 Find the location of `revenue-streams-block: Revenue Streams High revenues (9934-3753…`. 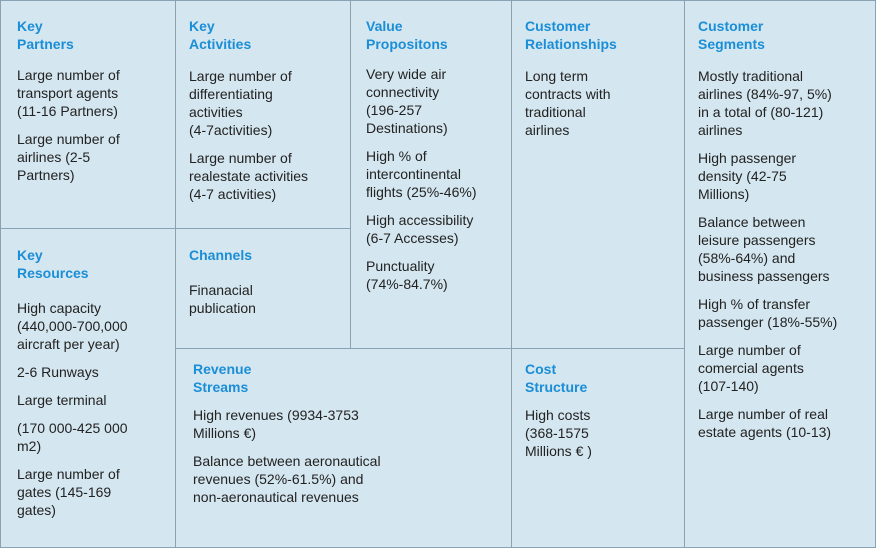

revenue-streams-block: Revenue Streams High revenues (9934-3753… is located at coordinates (343, 448).